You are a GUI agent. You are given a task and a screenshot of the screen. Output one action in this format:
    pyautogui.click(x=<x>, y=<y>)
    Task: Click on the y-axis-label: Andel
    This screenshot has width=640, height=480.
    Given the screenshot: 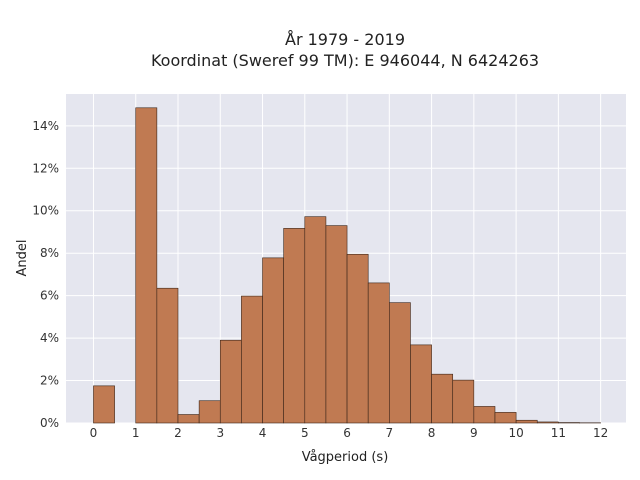 What is the action you would take?
    pyautogui.click(x=22, y=258)
    